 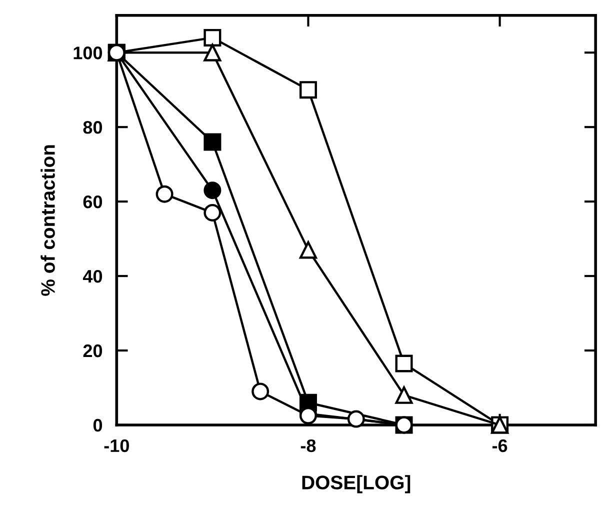 What do you see at coordinates (88, 53) in the screenshot?
I see `y-tick-label: 100` at bounding box center [88, 53].